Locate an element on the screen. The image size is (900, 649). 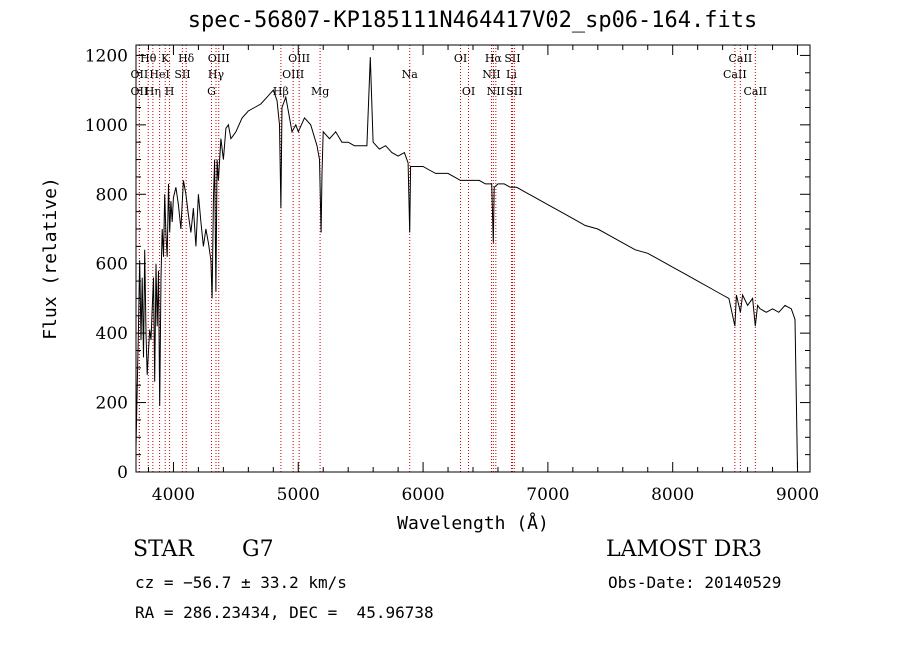
x-axis-label: Wavelength (Å) is located at coordinates (473, 523).